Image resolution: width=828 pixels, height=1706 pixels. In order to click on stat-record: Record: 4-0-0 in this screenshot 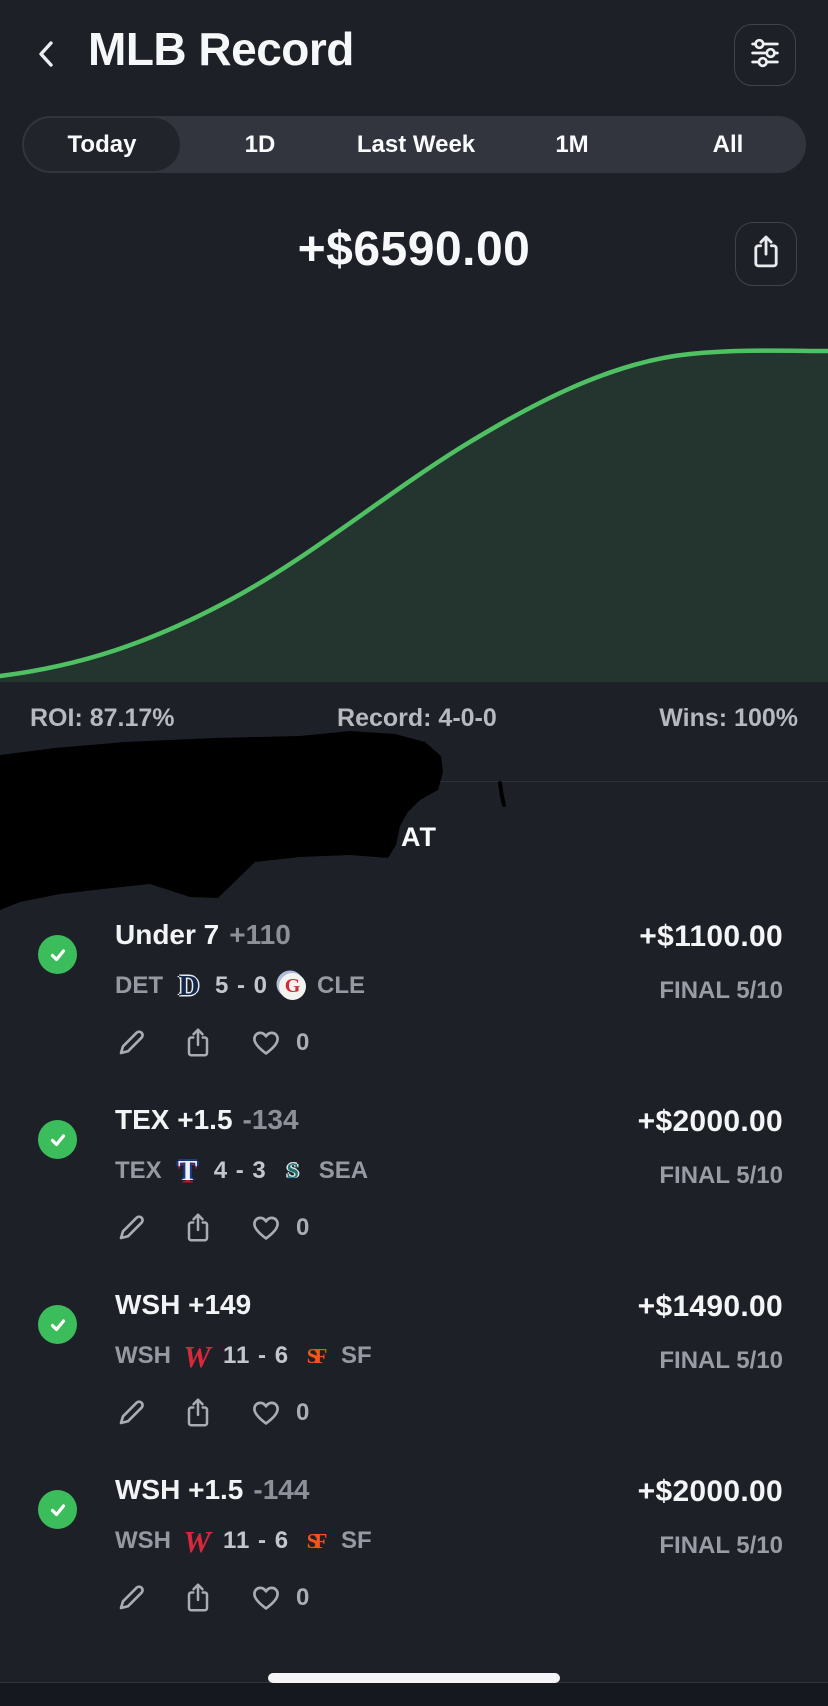, I will do `click(417, 718)`.